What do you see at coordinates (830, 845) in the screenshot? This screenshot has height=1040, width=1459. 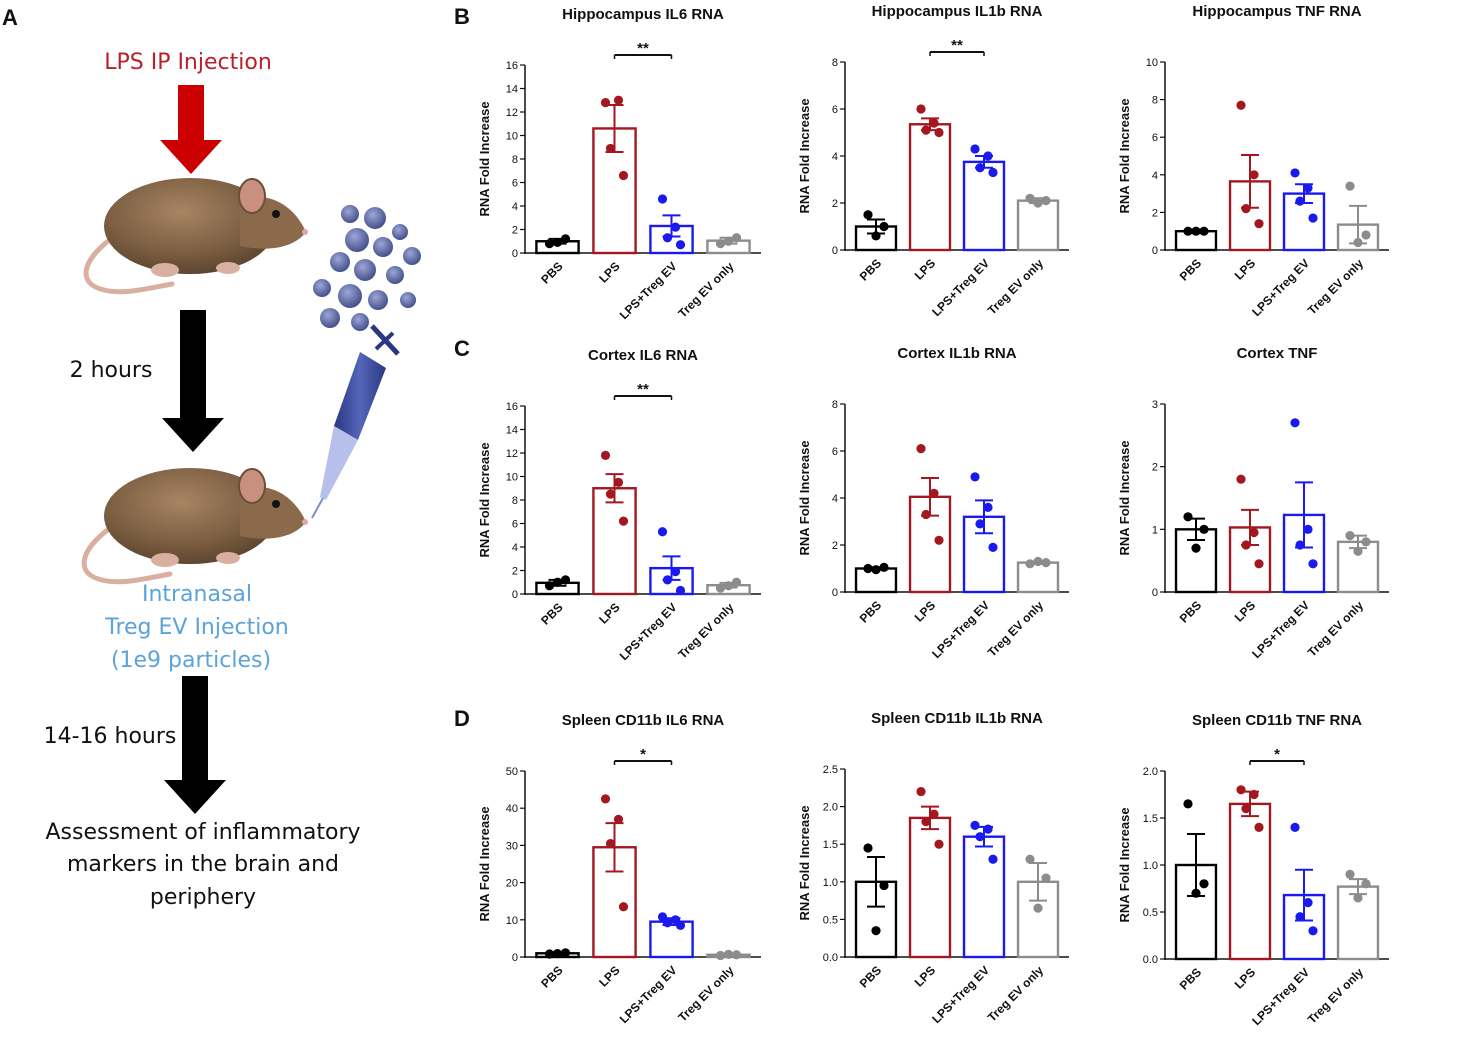 I see `y-tick-label: 1.5` at bounding box center [830, 845].